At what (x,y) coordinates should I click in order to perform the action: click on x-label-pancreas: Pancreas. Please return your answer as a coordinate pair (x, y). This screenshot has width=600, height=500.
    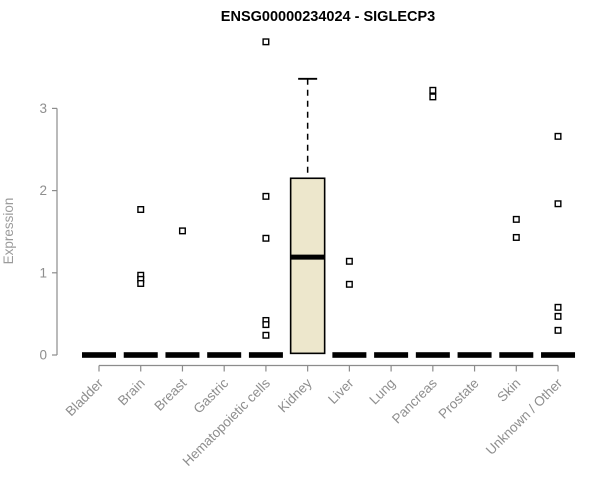
    Looking at the image, I should click on (414, 400).